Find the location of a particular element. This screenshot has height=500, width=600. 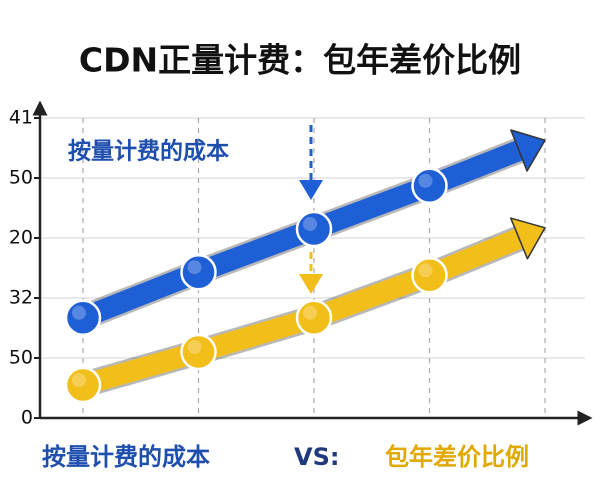

annotation: VS: is located at coordinates (316, 457).